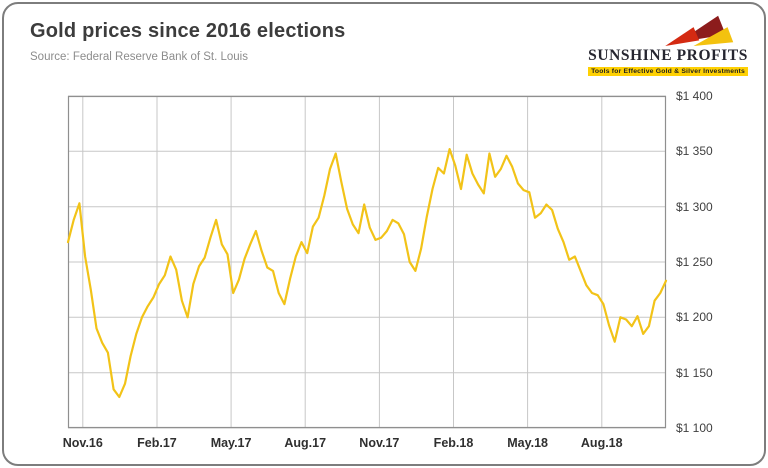  What do you see at coordinates (694, 96) in the screenshot?
I see `y-tick-label: $1 400` at bounding box center [694, 96].